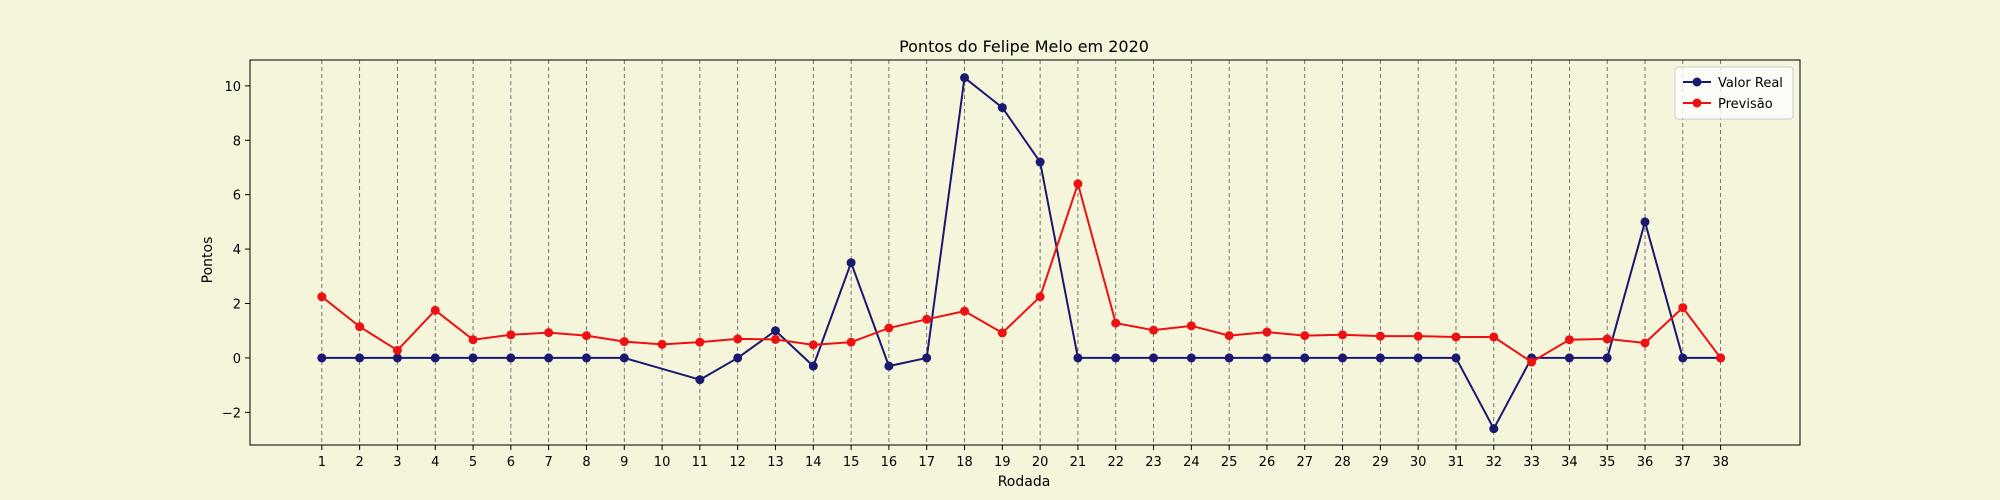  What do you see at coordinates (851, 462) in the screenshot?
I see `x-tick-label: 15` at bounding box center [851, 462].